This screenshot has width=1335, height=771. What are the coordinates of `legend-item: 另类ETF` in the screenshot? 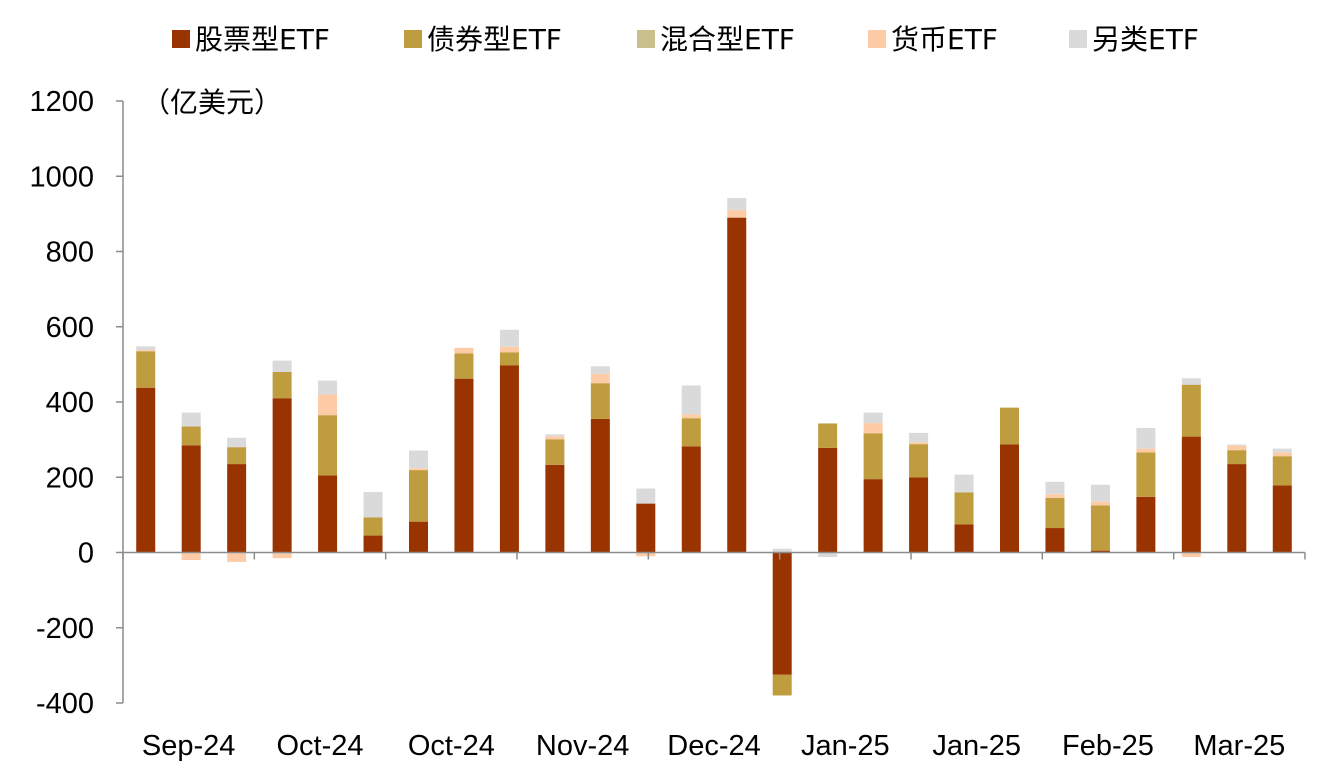 It's located at (1134, 39).